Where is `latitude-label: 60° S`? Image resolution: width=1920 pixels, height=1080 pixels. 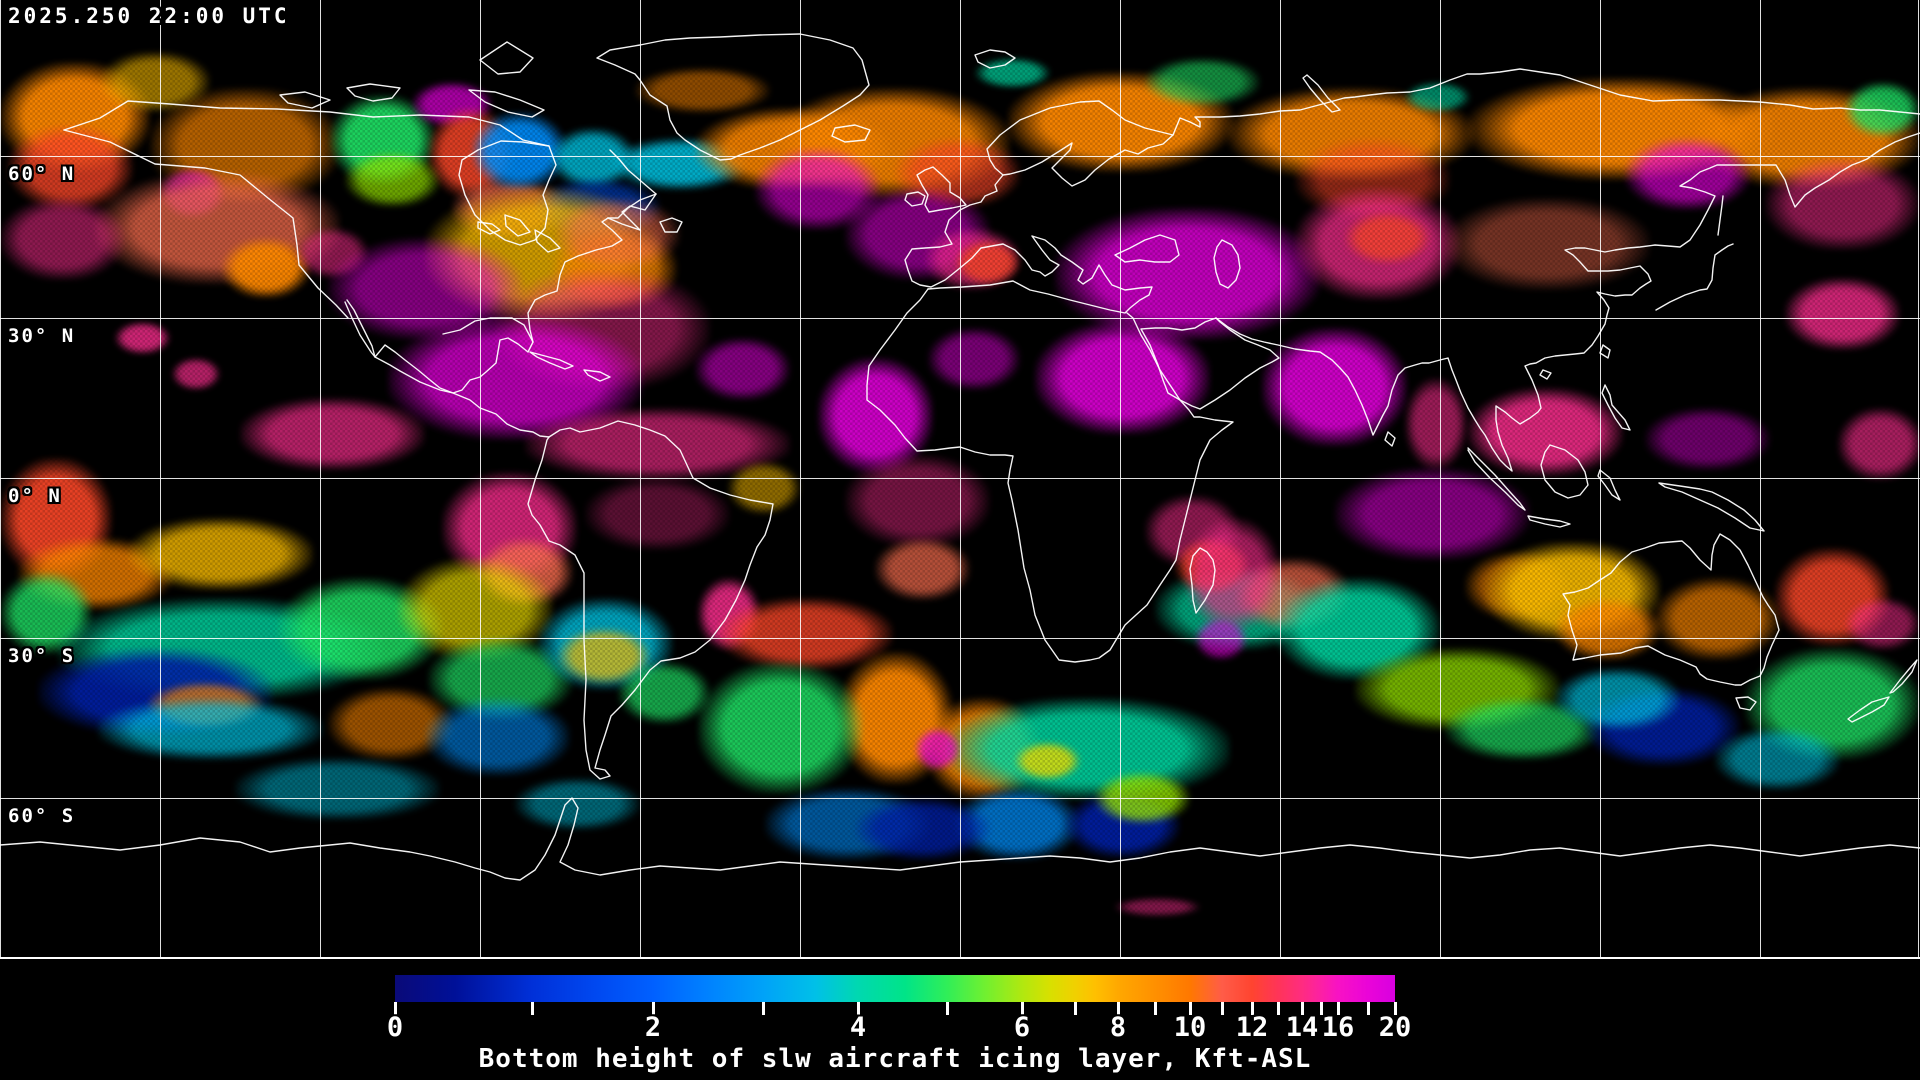
latitude-label: 60° S is located at coordinates (42, 816).